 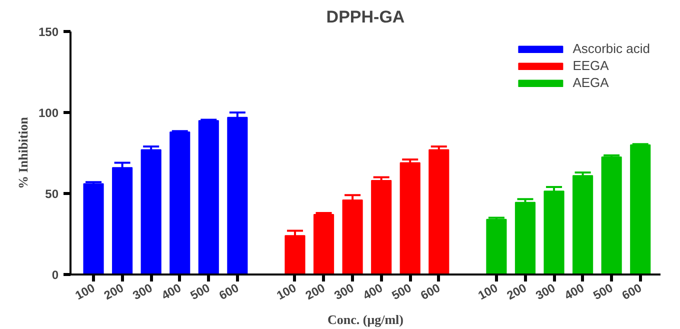 I want to click on y-tick-label: 100, so click(x=48, y=113).